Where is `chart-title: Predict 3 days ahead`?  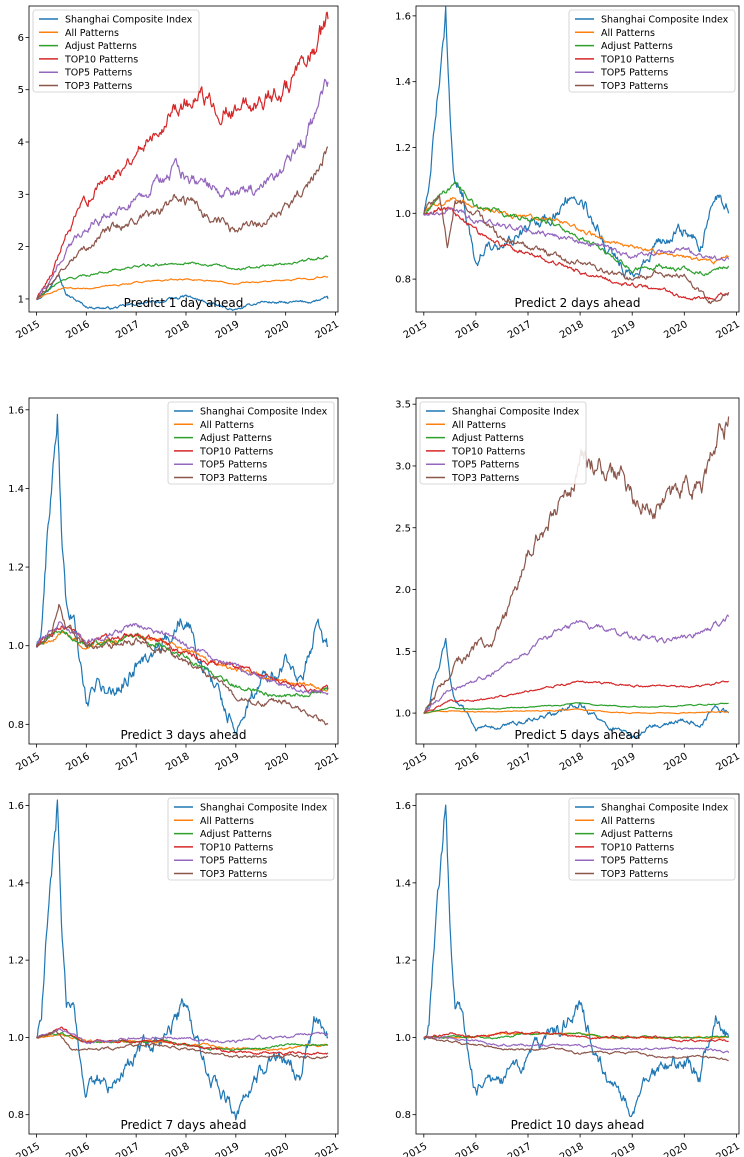 chart-title: Predict 3 days ahead is located at coordinates (183, 735).